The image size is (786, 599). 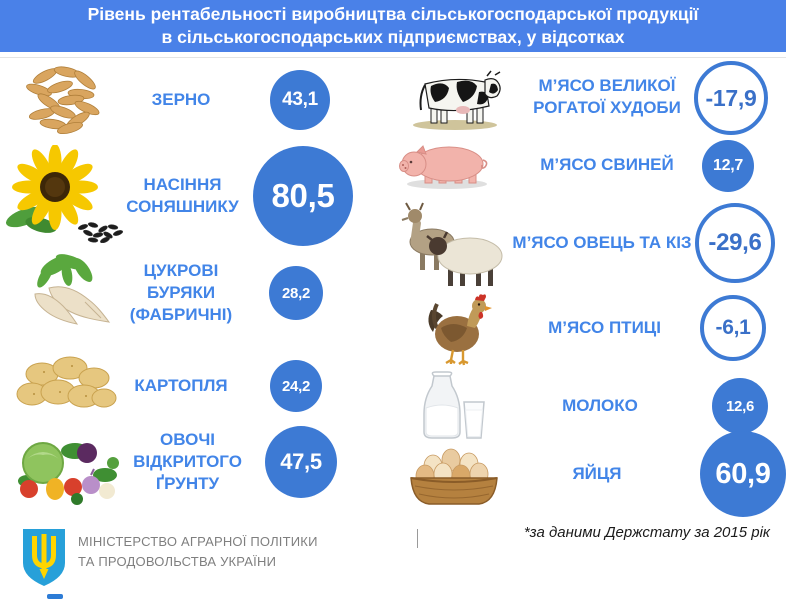 I want to click on value-text: 47,5, so click(x=301, y=461).